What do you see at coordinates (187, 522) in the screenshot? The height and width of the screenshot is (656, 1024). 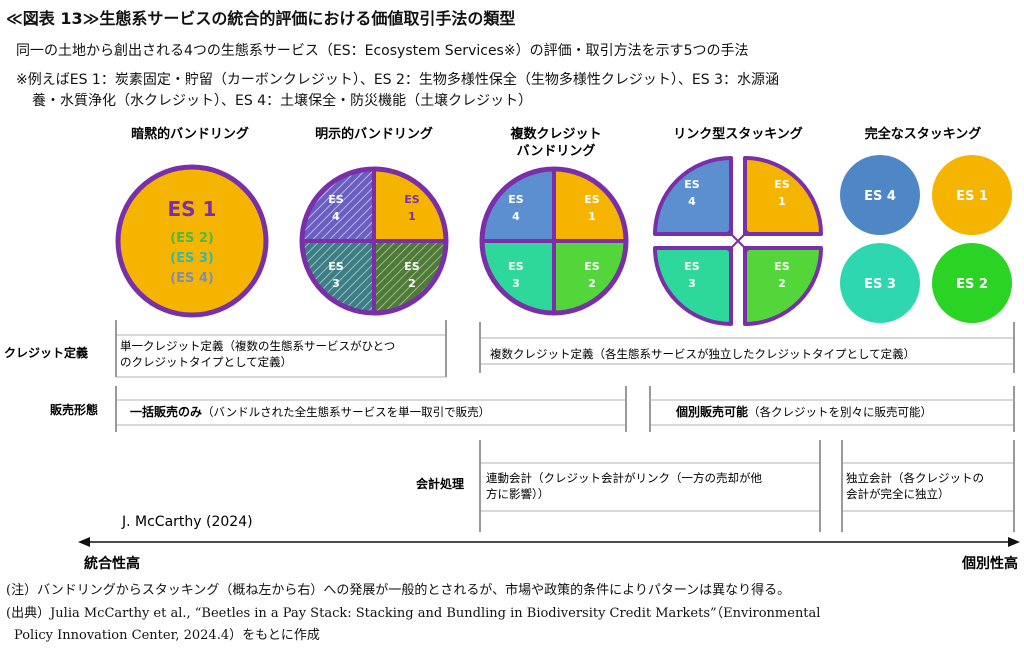 I see `author-credit: J. McCarthy (2024)` at bounding box center [187, 522].